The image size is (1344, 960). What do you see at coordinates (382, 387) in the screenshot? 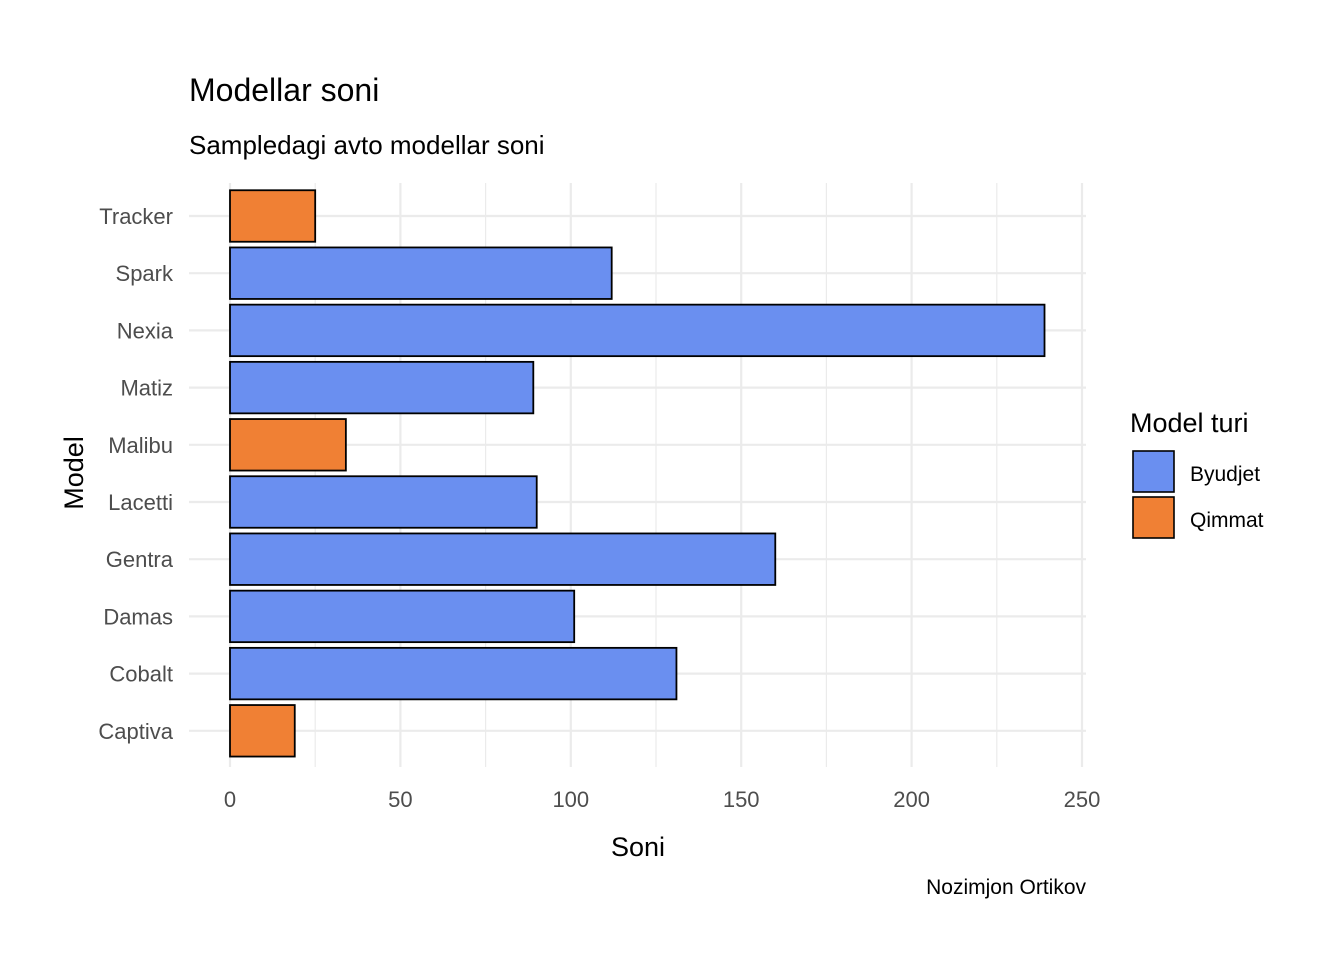
I see `bar-matiz` at bounding box center [382, 387].